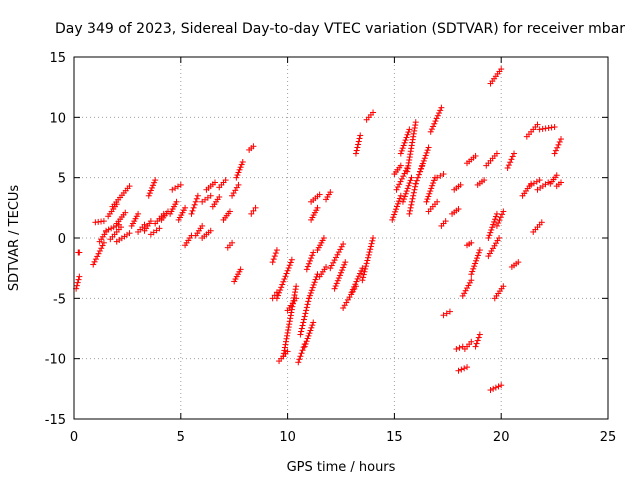 This screenshot has width=640, height=480. I want to click on x-tick-label: 25, so click(608, 437).